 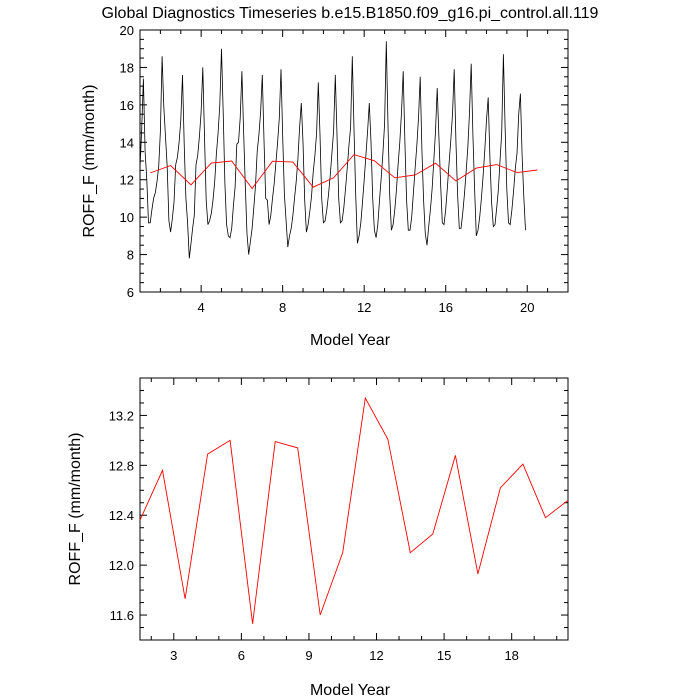 I want to click on x-tick-label: 18, so click(x=511, y=655).